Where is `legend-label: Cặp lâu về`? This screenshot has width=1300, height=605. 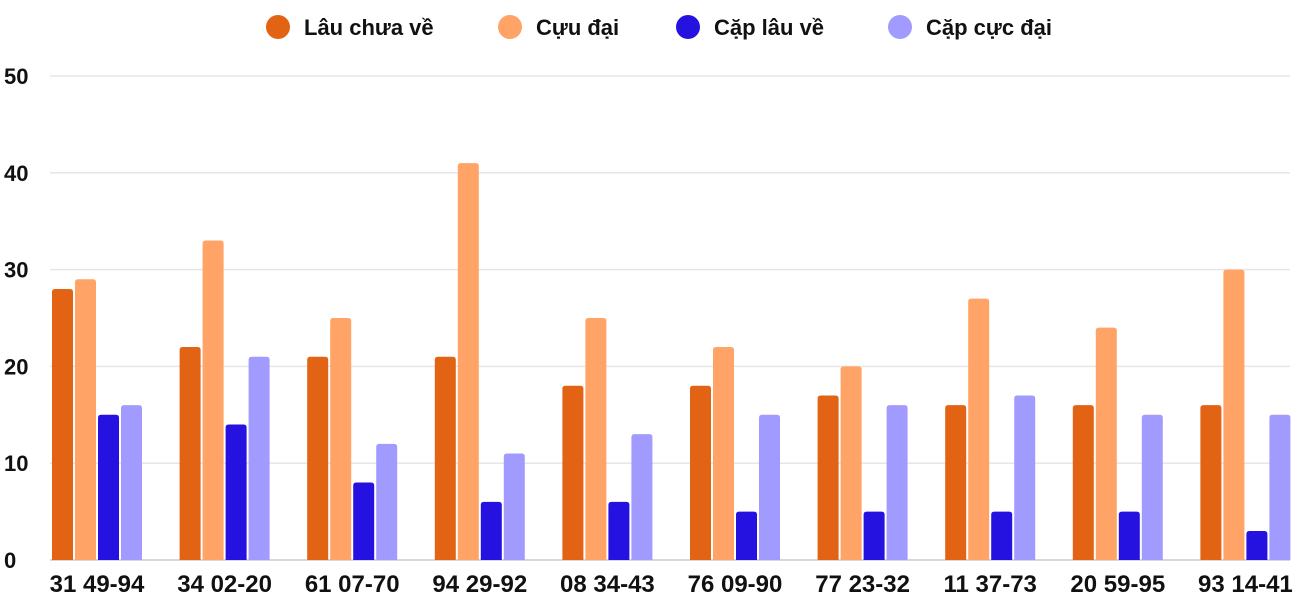 legend-label: Cặp lâu về is located at coordinates (769, 27).